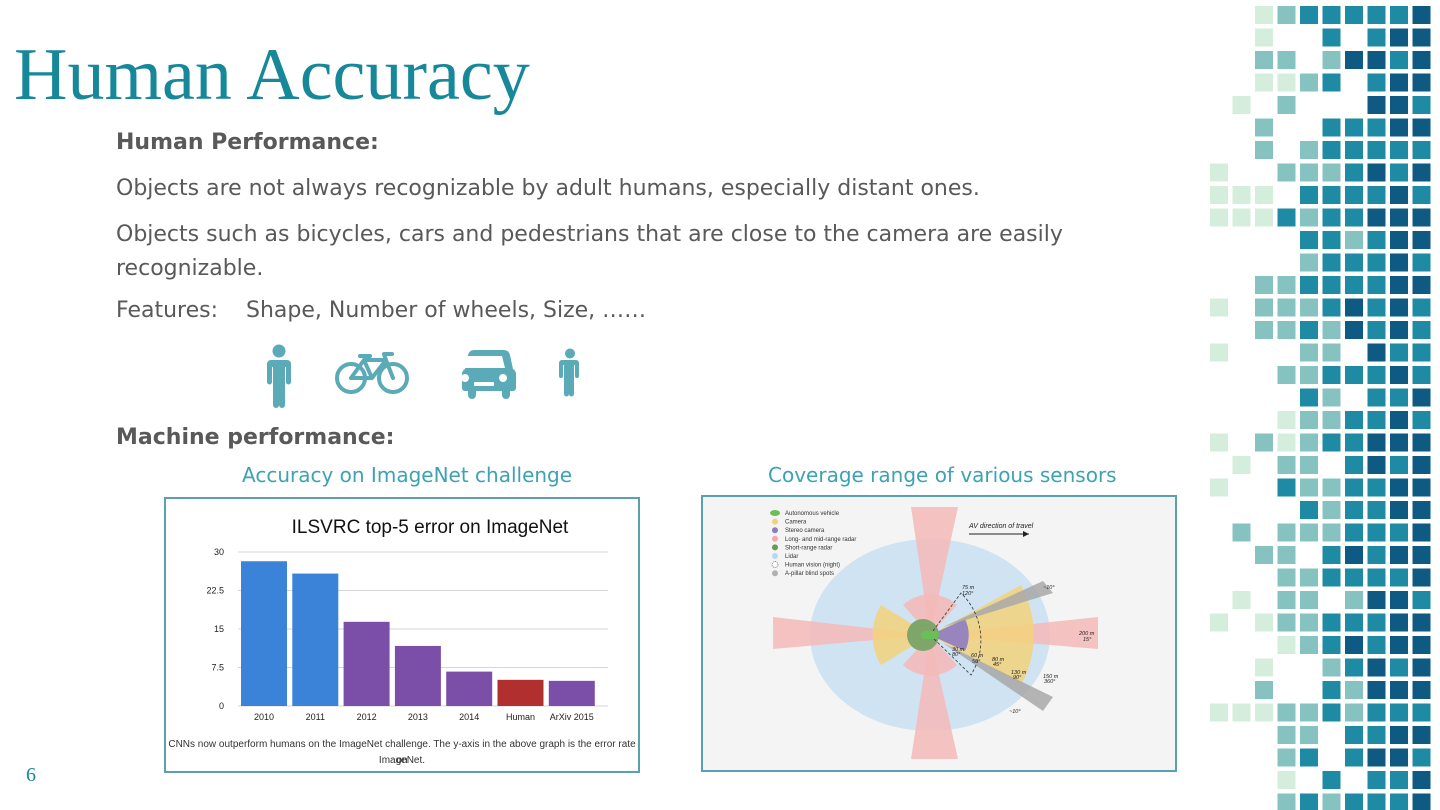 The width and height of the screenshot is (1440, 810). Describe the element at coordinates (968, 594) in the screenshot. I see `range-label: 120°` at that location.